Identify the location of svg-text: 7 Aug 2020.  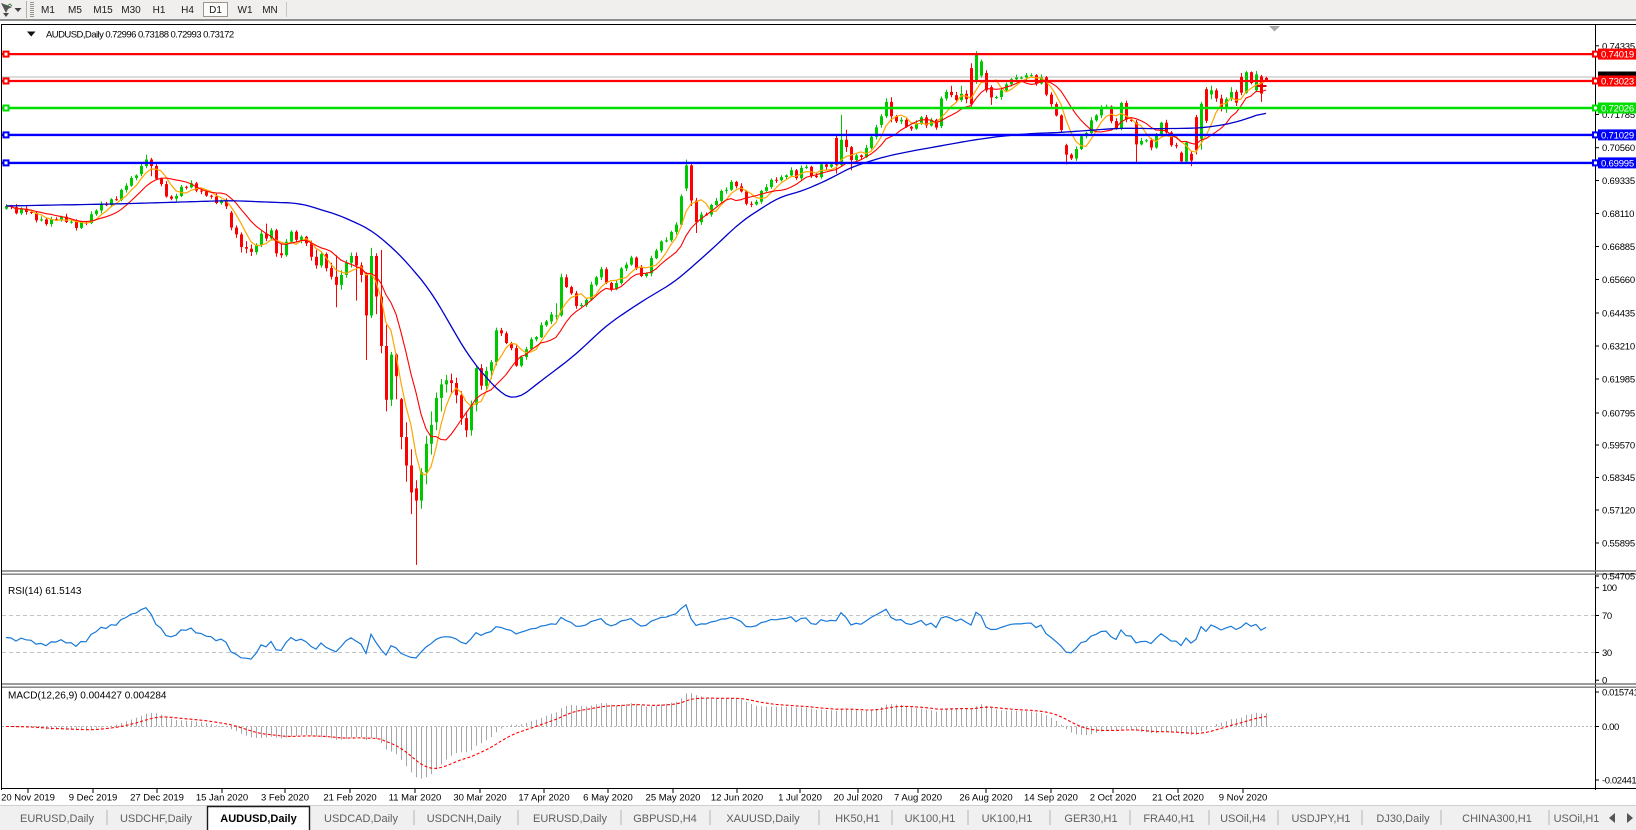
(918, 798).